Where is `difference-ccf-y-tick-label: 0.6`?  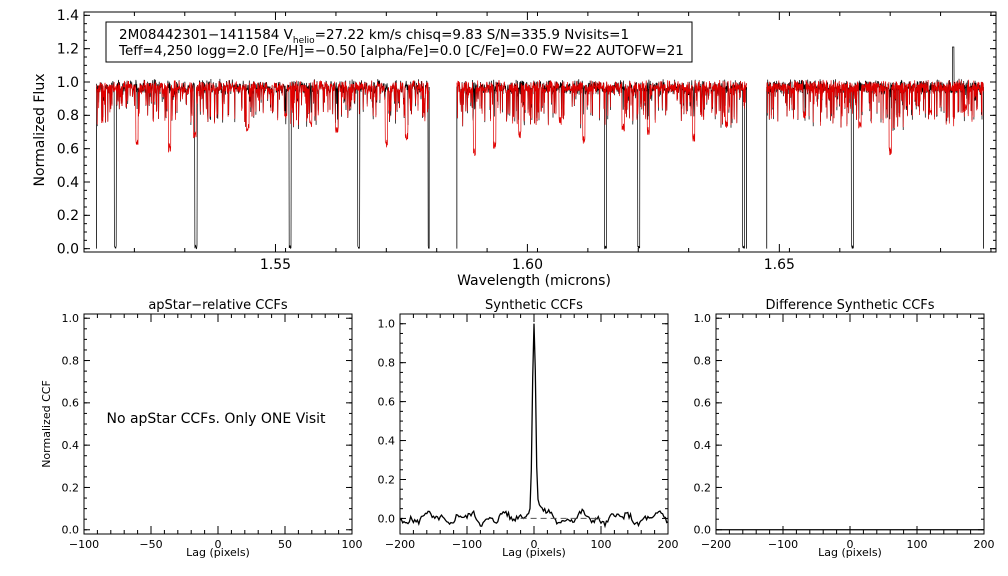
difference-ccf-y-tick-label: 0.6 is located at coordinates (703, 403).